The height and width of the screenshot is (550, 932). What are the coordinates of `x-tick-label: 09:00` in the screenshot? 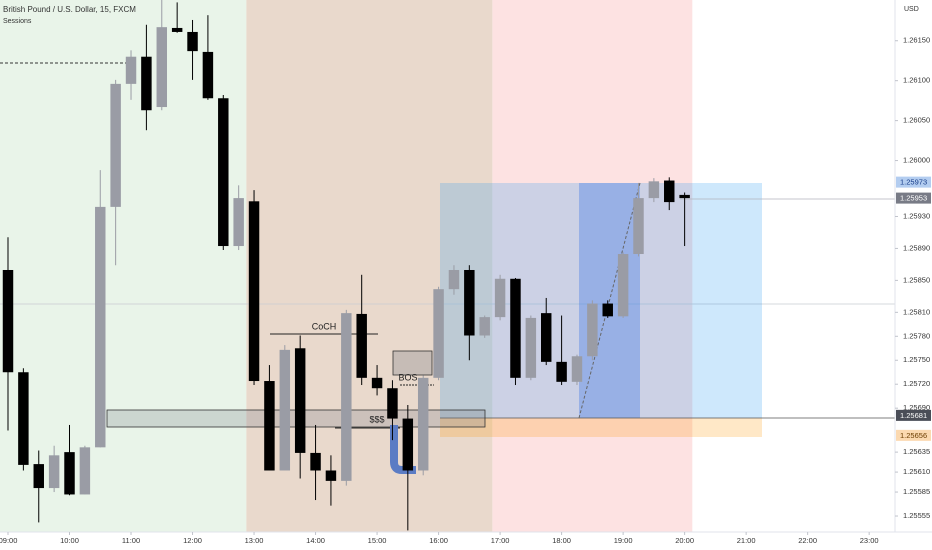 It's located at (8, 540).